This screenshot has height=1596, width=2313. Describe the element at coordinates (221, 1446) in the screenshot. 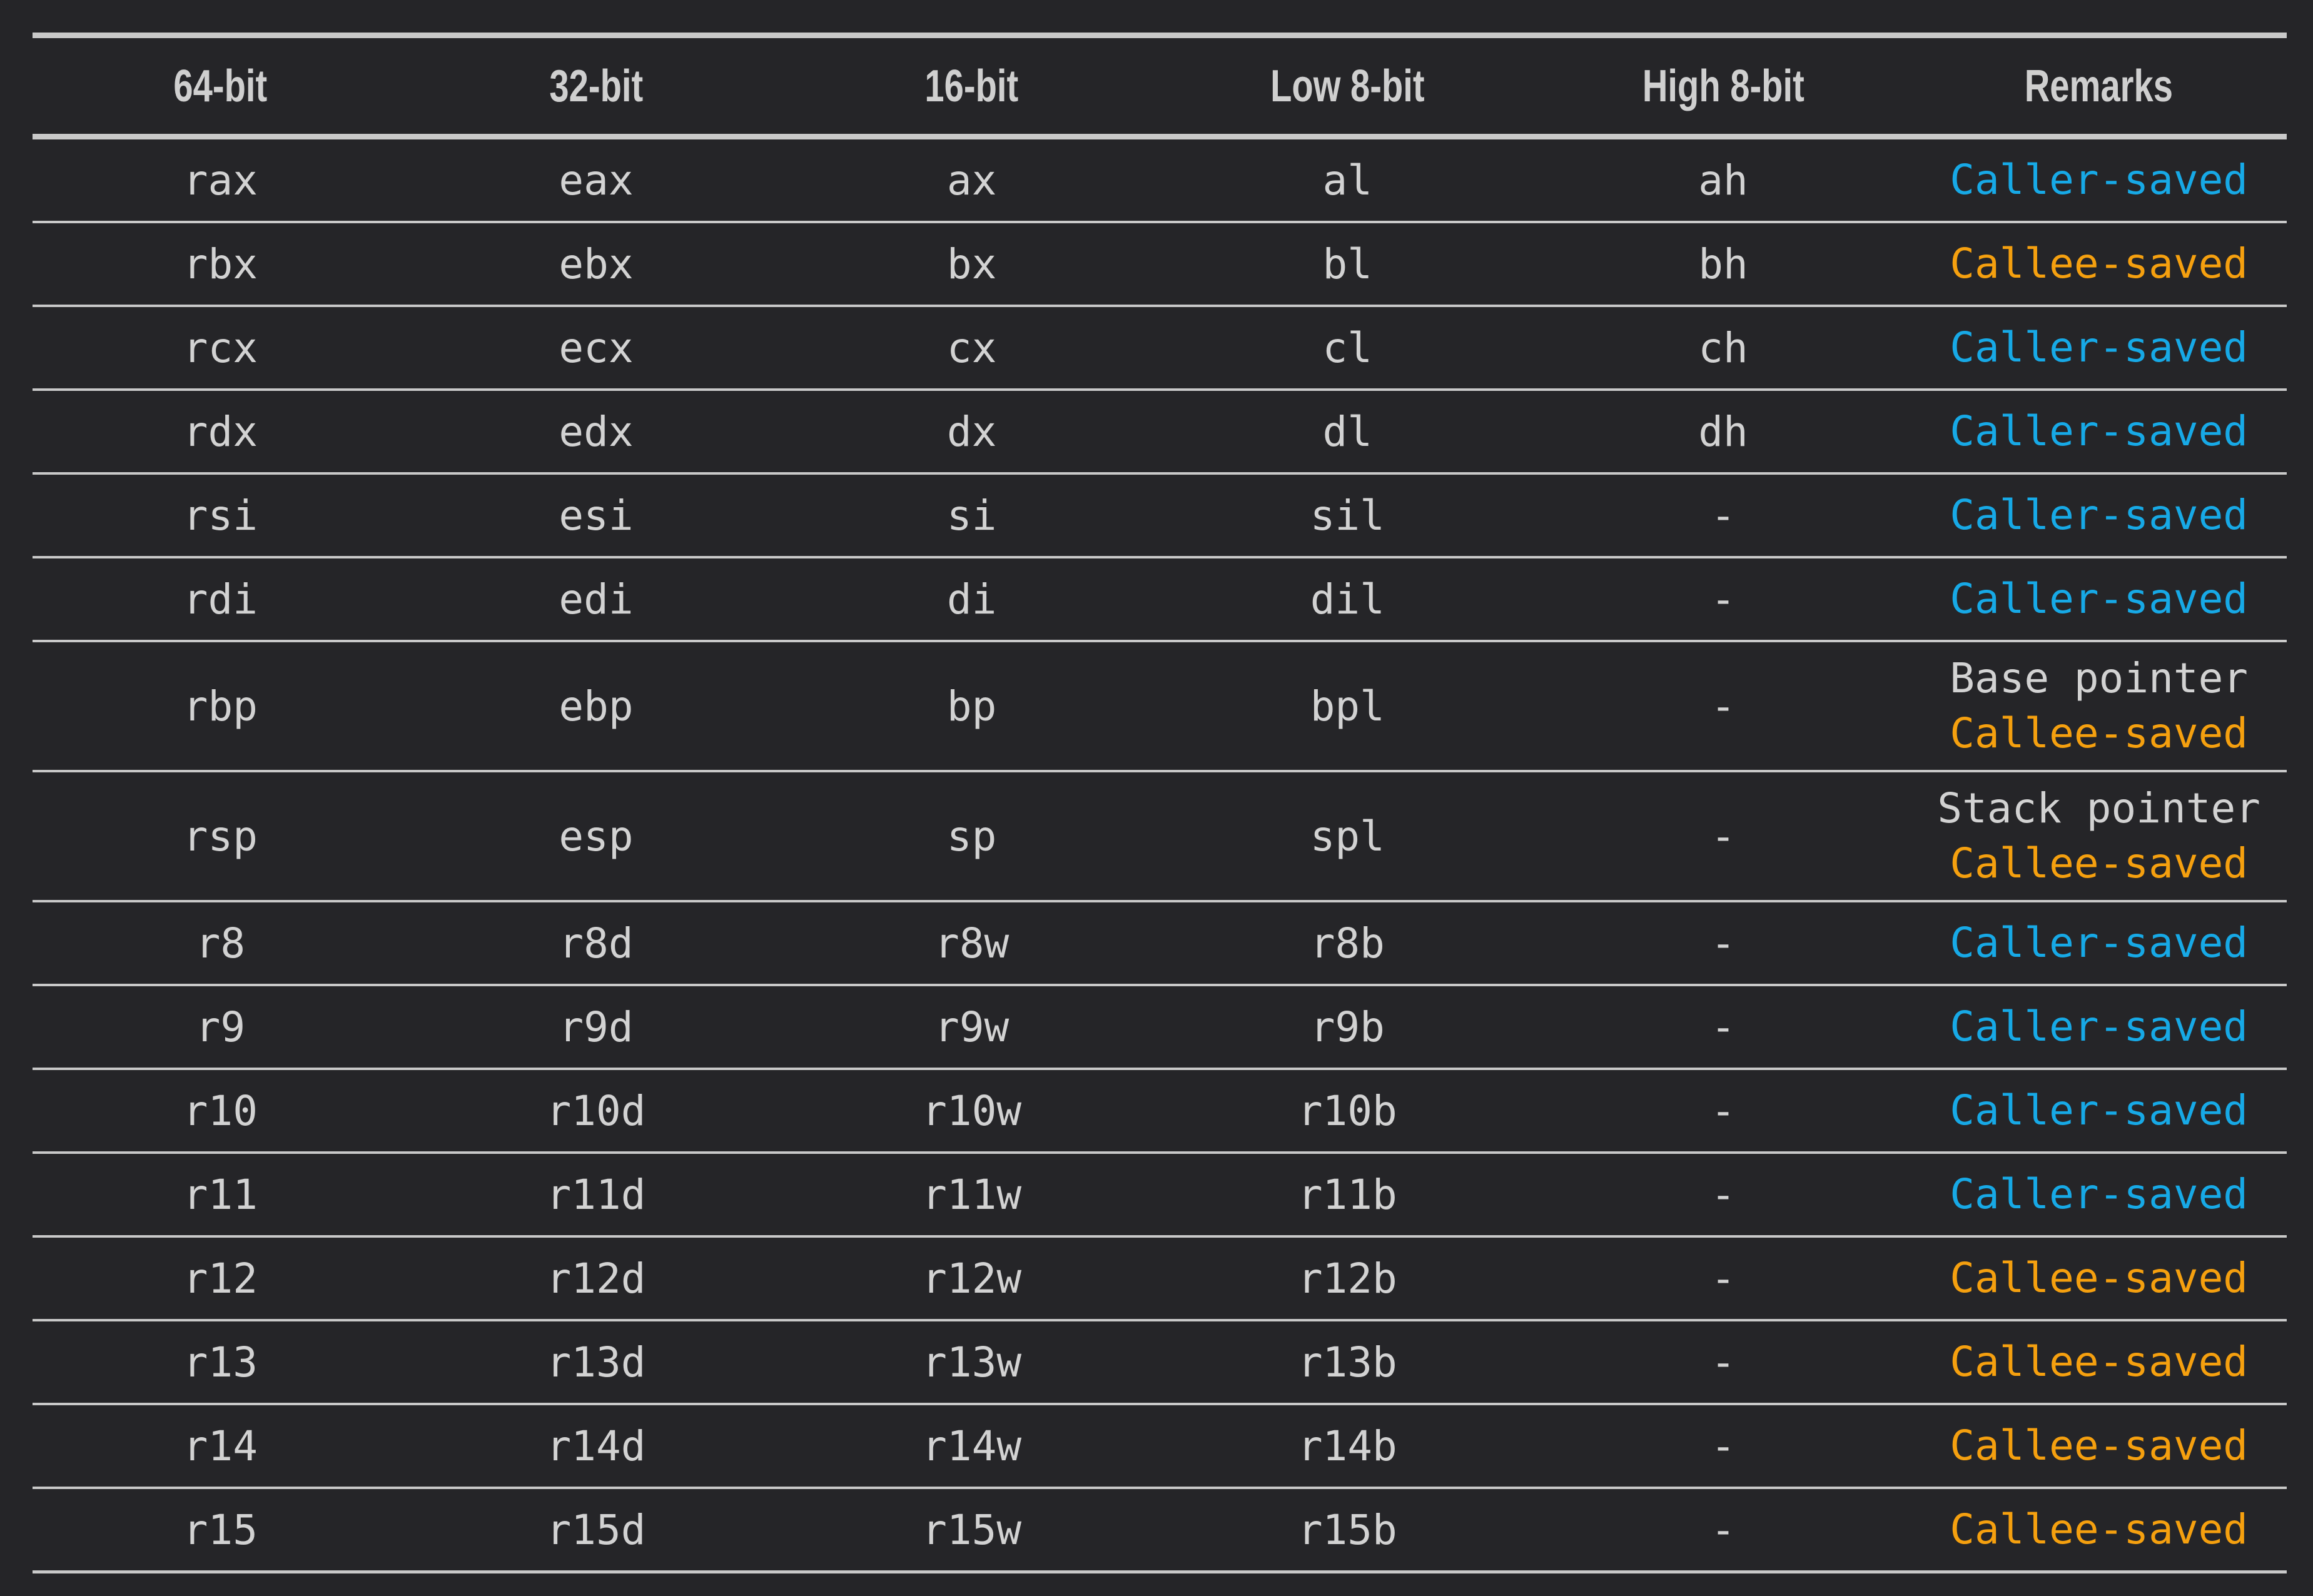

I see `cell-64-bit: r14` at that location.